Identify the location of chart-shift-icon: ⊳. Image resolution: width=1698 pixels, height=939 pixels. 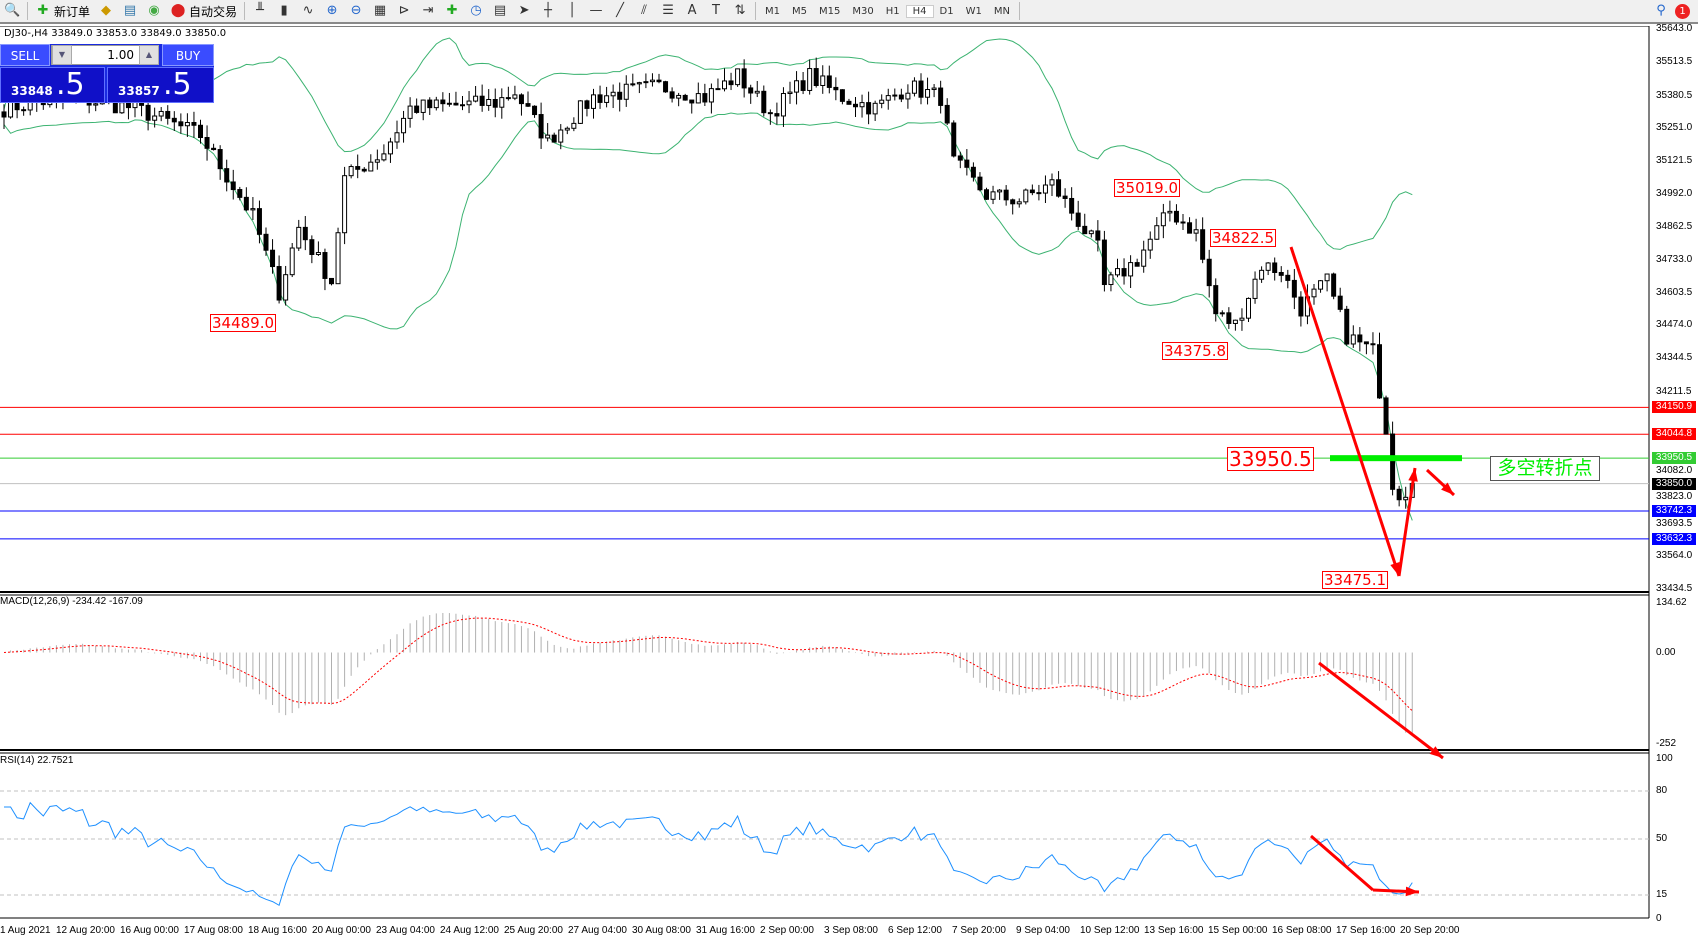
(404, 10).